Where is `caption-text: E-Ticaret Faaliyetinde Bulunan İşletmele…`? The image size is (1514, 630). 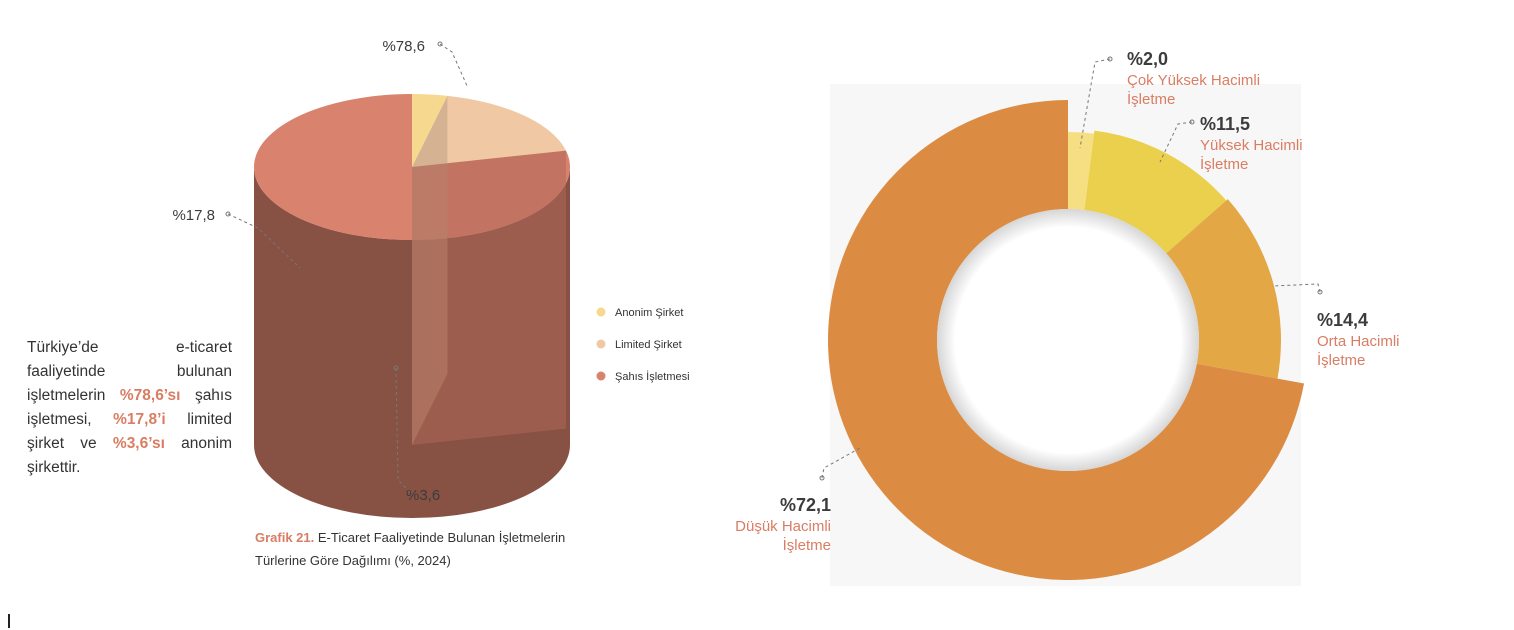
caption-text: E-Ticaret Faaliyetinde Bulunan İşletmele… is located at coordinates (410, 549).